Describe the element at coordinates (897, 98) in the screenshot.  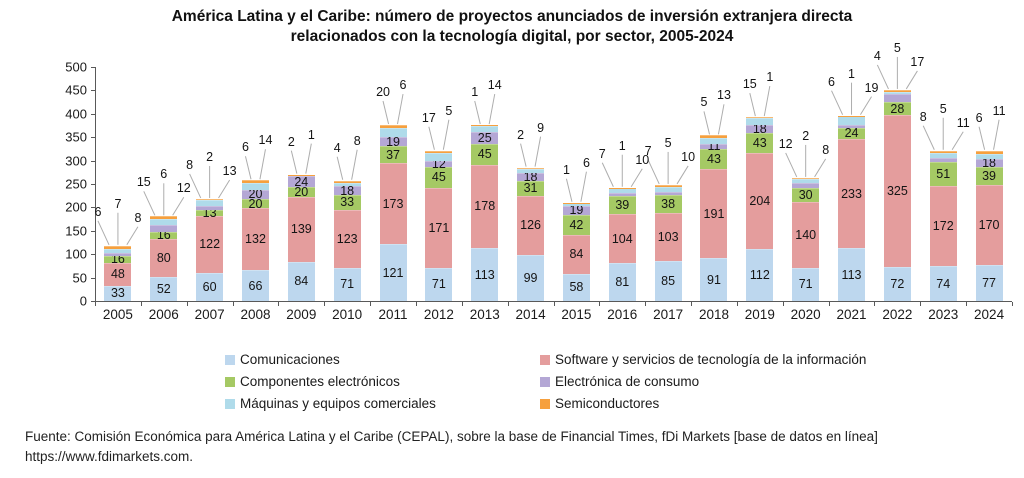
I see `segment-cons-2022` at that location.